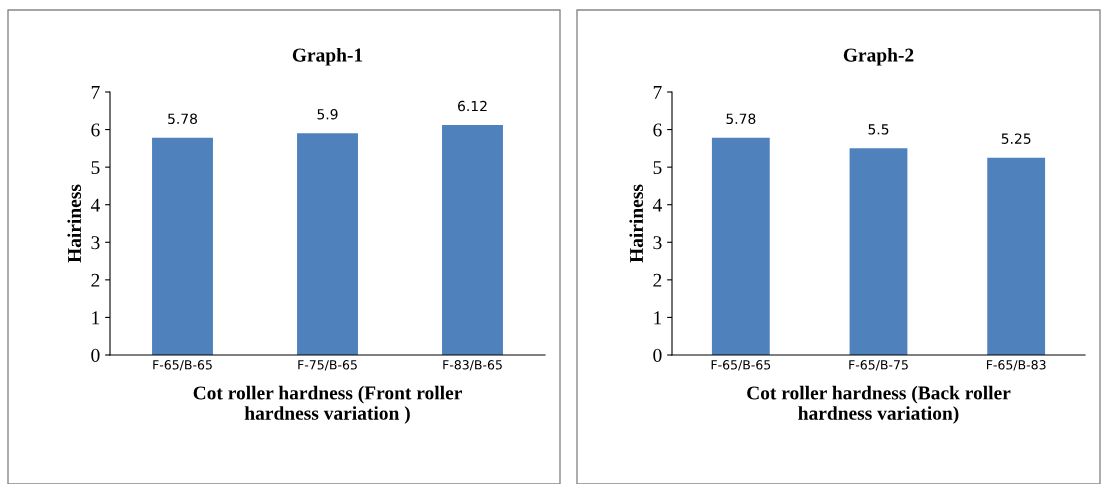 The width and height of the screenshot is (1109, 484). What do you see at coordinates (1016, 365) in the screenshot?
I see `x-tick-label: F-65/B-83` at bounding box center [1016, 365].